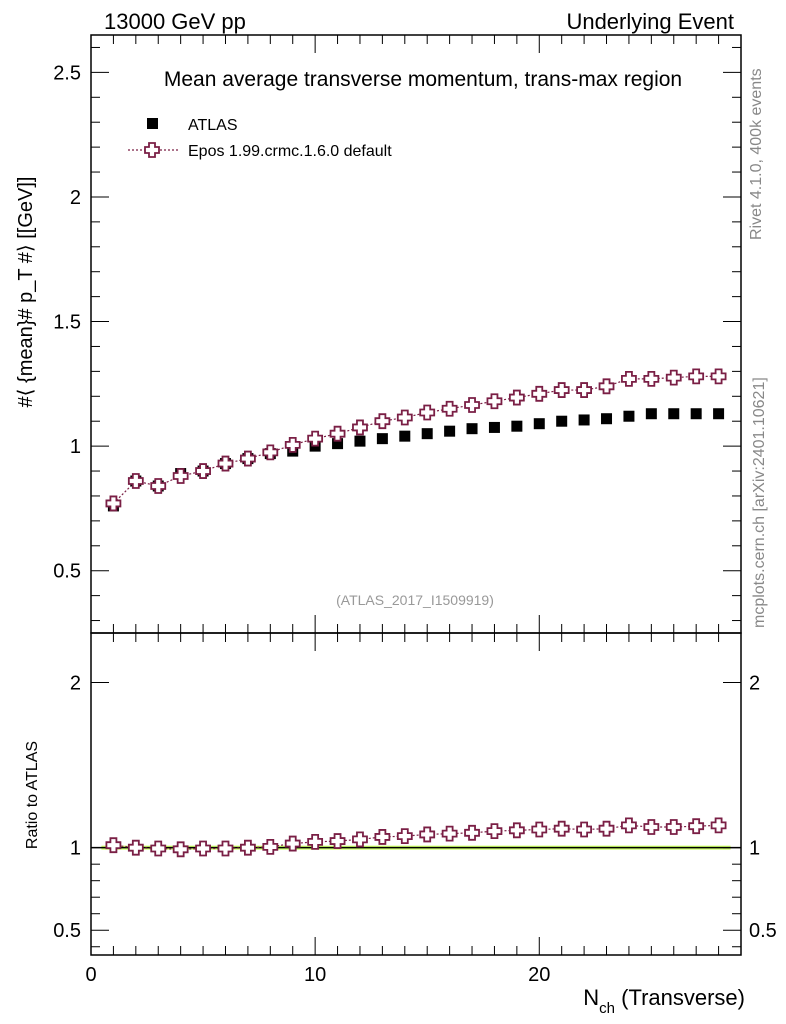  I want to click on xlabel-rest: (Transverse), so click(680, 997).